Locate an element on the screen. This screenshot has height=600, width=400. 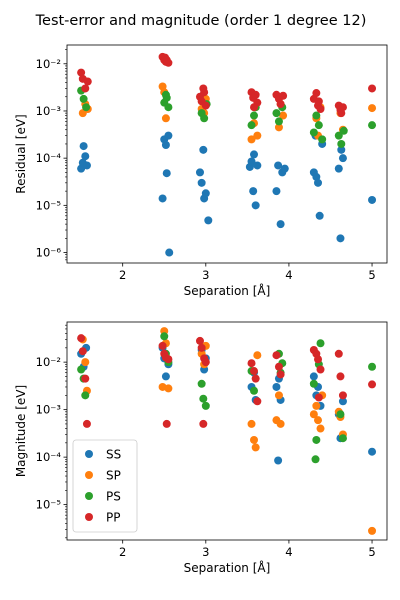
legend-marker-sp is located at coordinates (89, 475).